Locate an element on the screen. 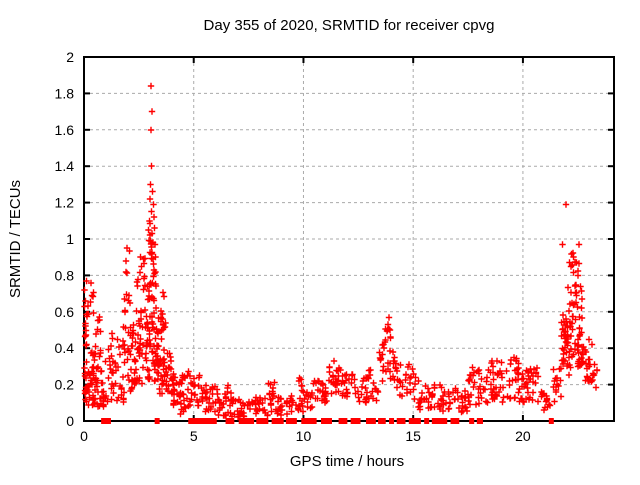 Image resolution: width=640 pixels, height=485 pixels. zero-value-markers is located at coordinates (327, 421).